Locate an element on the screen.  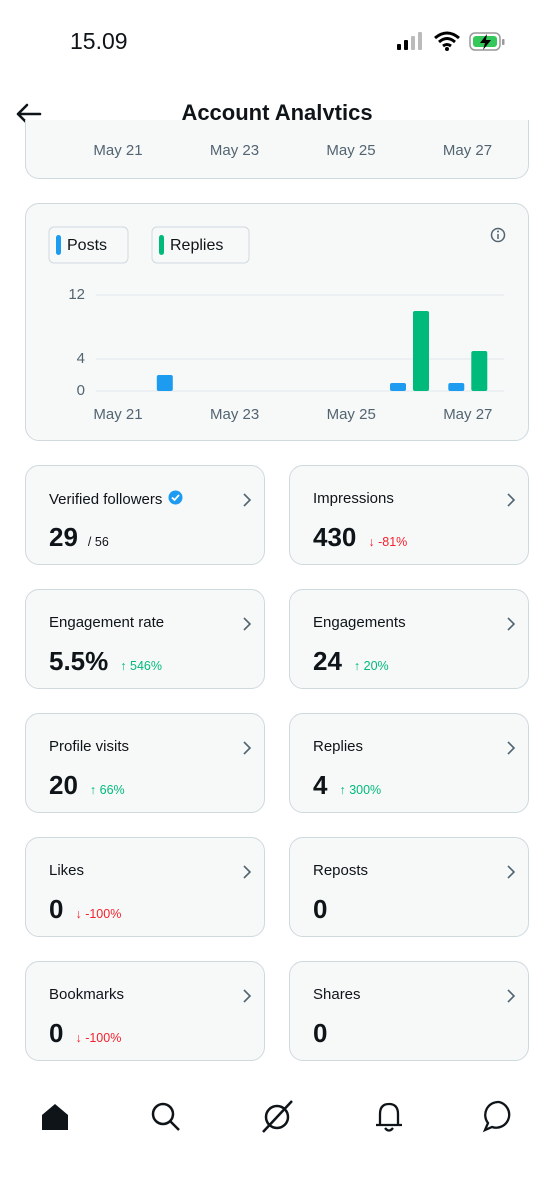
chart: 0 4 12 Posts Replies May 21 May 23 May 25 May 27 is located at coordinates (277, 324).